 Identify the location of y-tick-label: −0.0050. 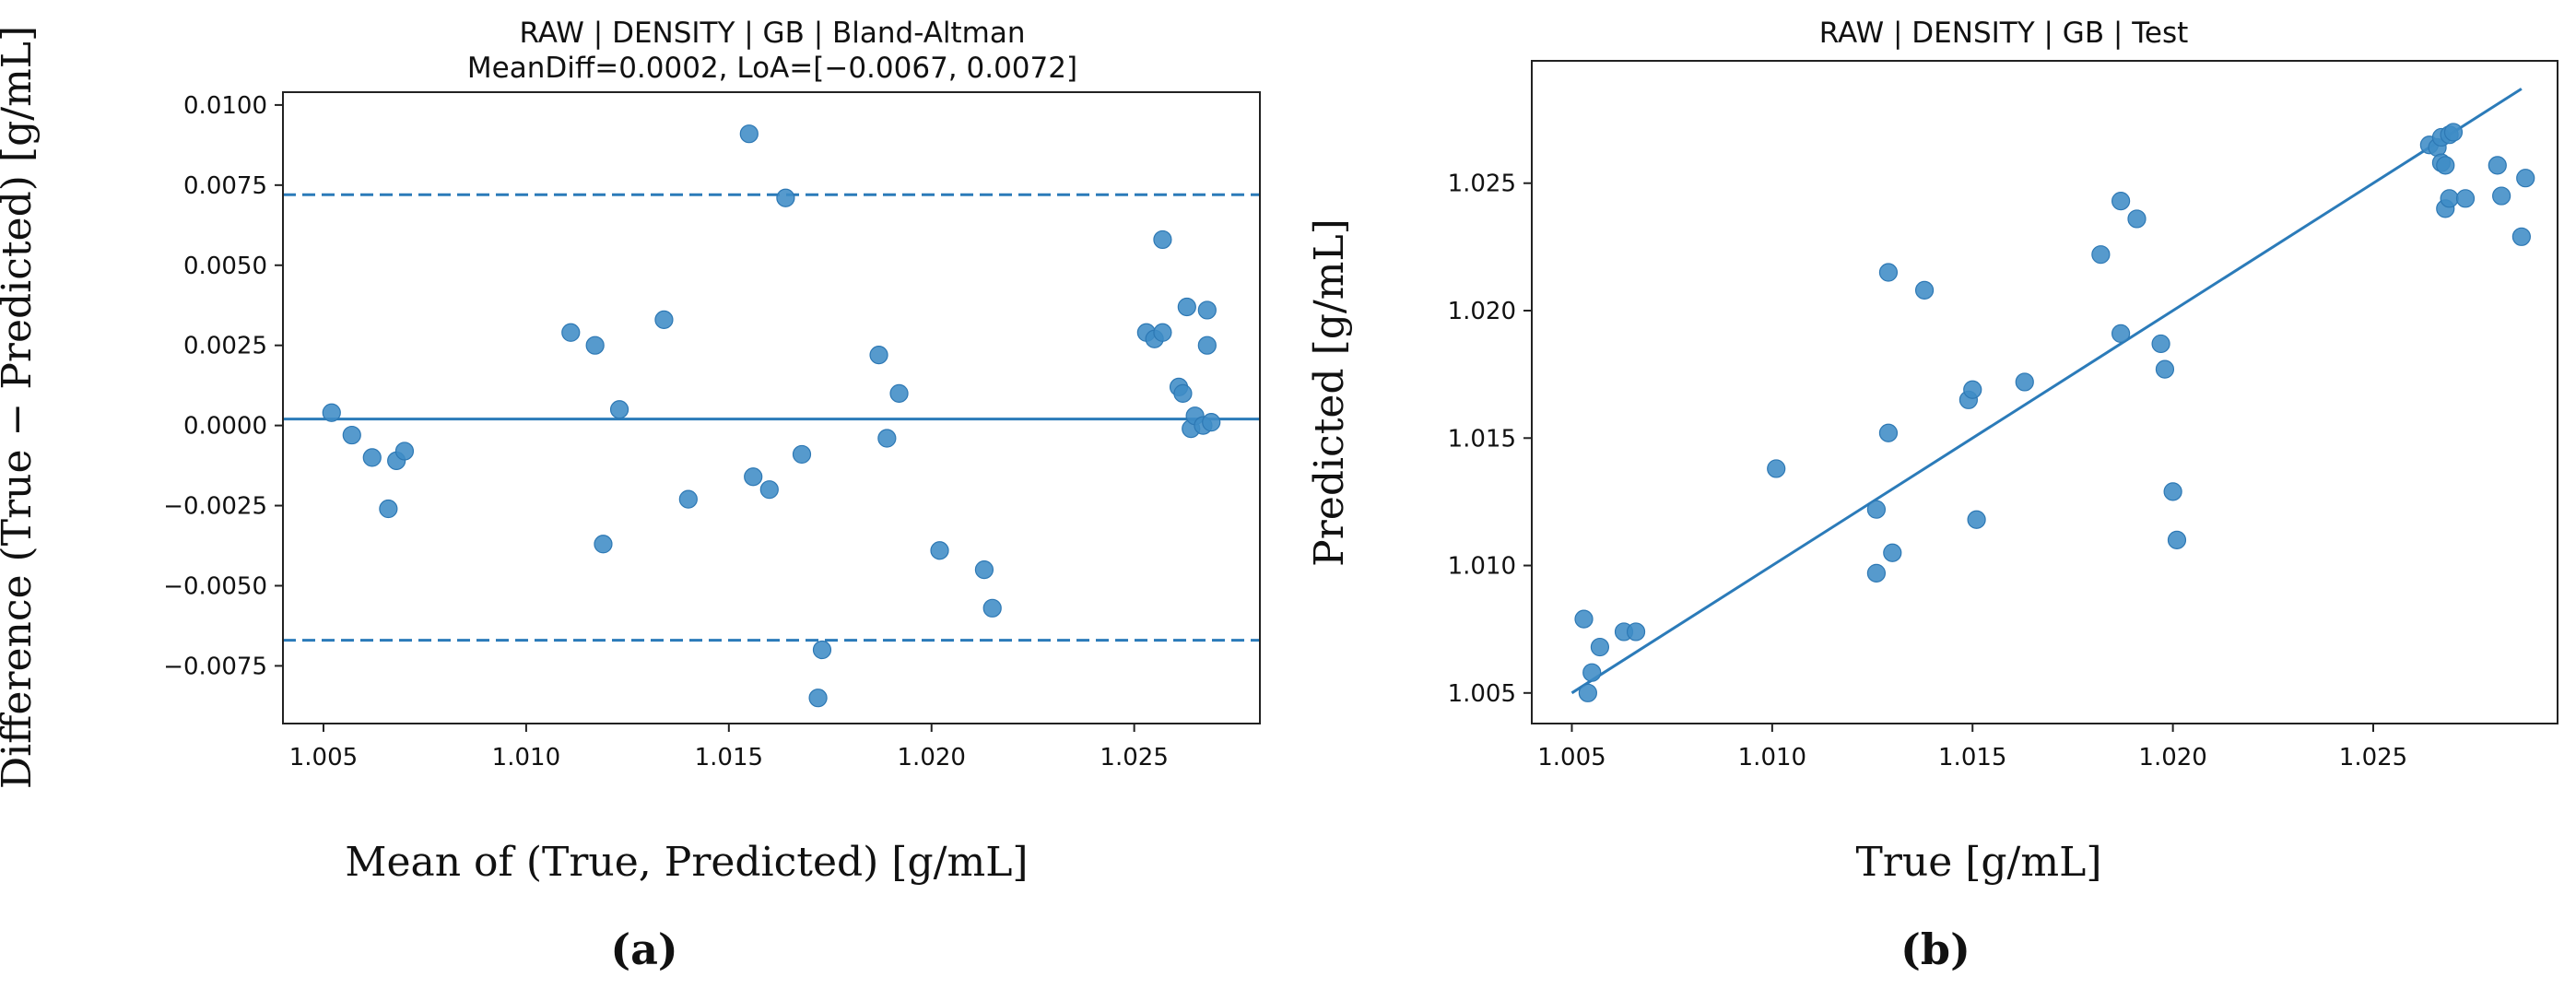
(215, 586).